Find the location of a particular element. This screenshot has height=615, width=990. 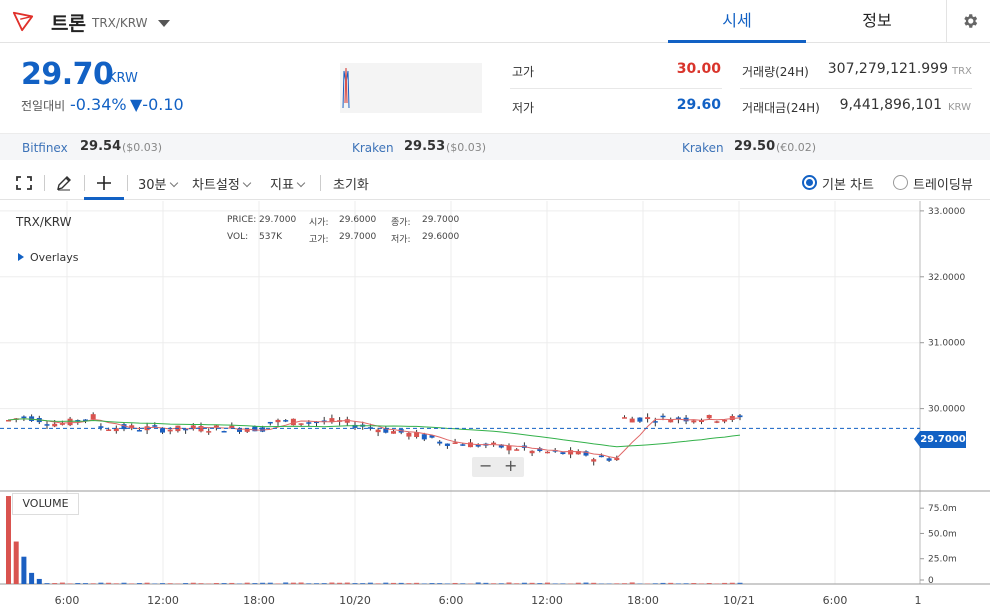

overlays-label: Overlays is located at coordinates (54, 257).